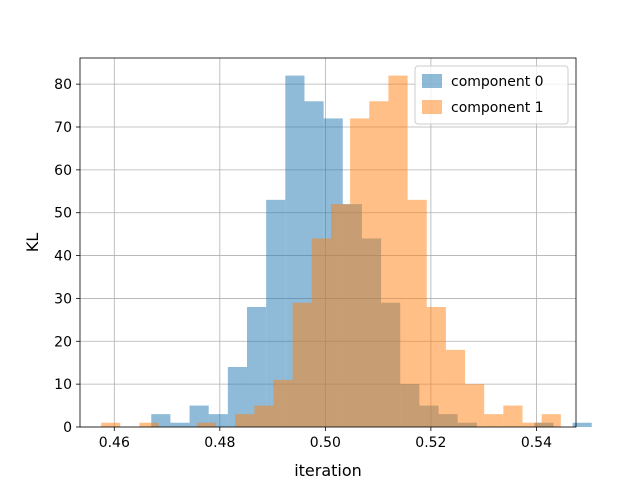  Describe the element at coordinates (63, 171) in the screenshot. I see `y-tick-label: 60` at that location.